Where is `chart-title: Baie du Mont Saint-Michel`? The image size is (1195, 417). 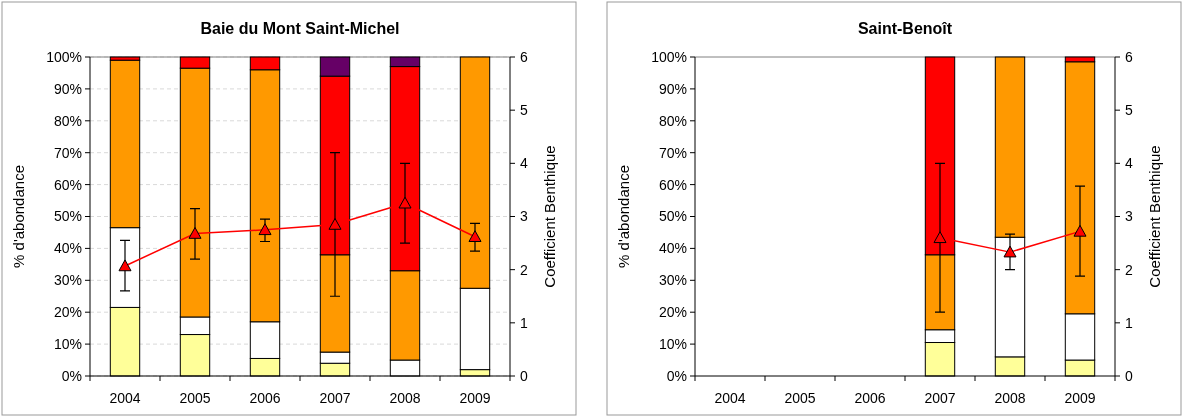 chart-title: Baie du Mont Saint-Michel is located at coordinates (300, 28).